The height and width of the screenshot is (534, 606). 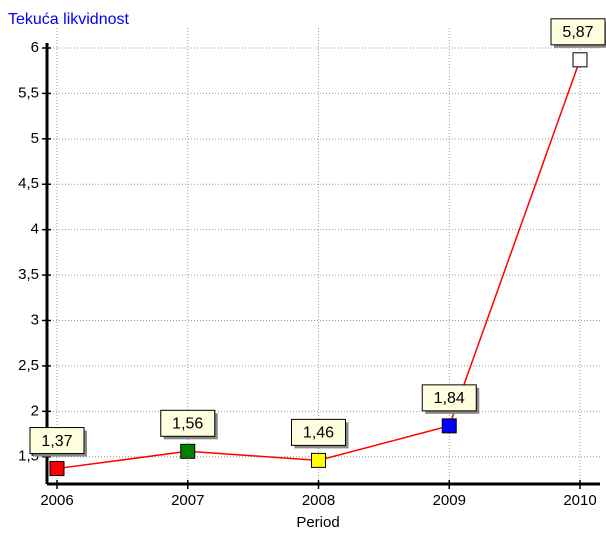 I want to click on x-axis-label: Period, so click(x=317, y=522).